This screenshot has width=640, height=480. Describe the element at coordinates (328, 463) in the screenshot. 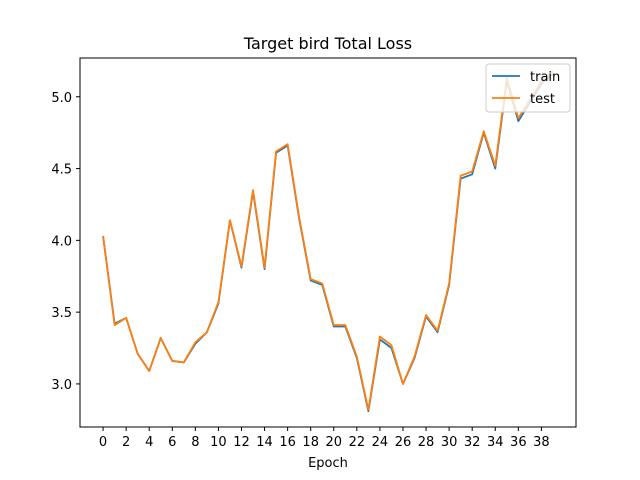

I see `x-axis-label: Epoch` at that location.